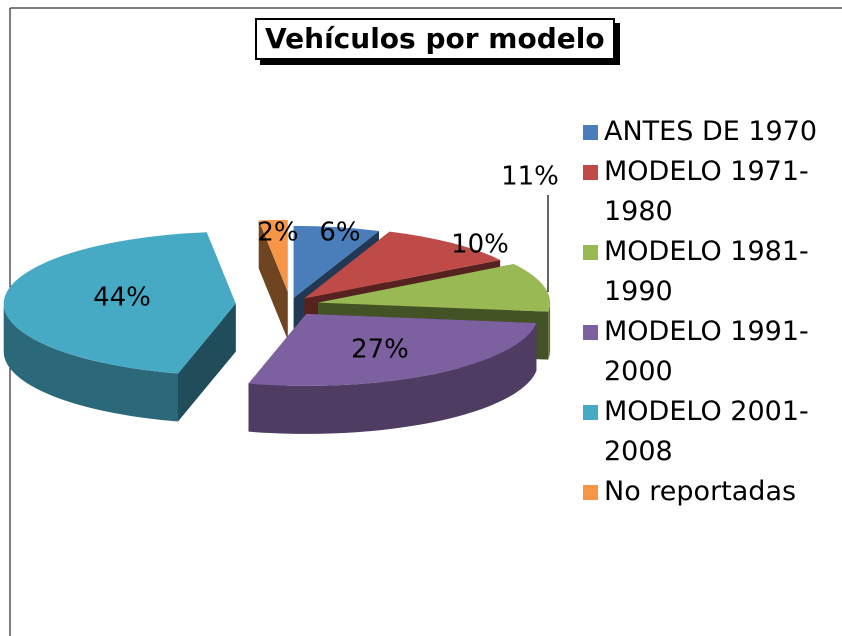 Image resolution: width=842 pixels, height=636 pixels. I want to click on legend-item: MODELO 1981-1990, so click(710, 272).